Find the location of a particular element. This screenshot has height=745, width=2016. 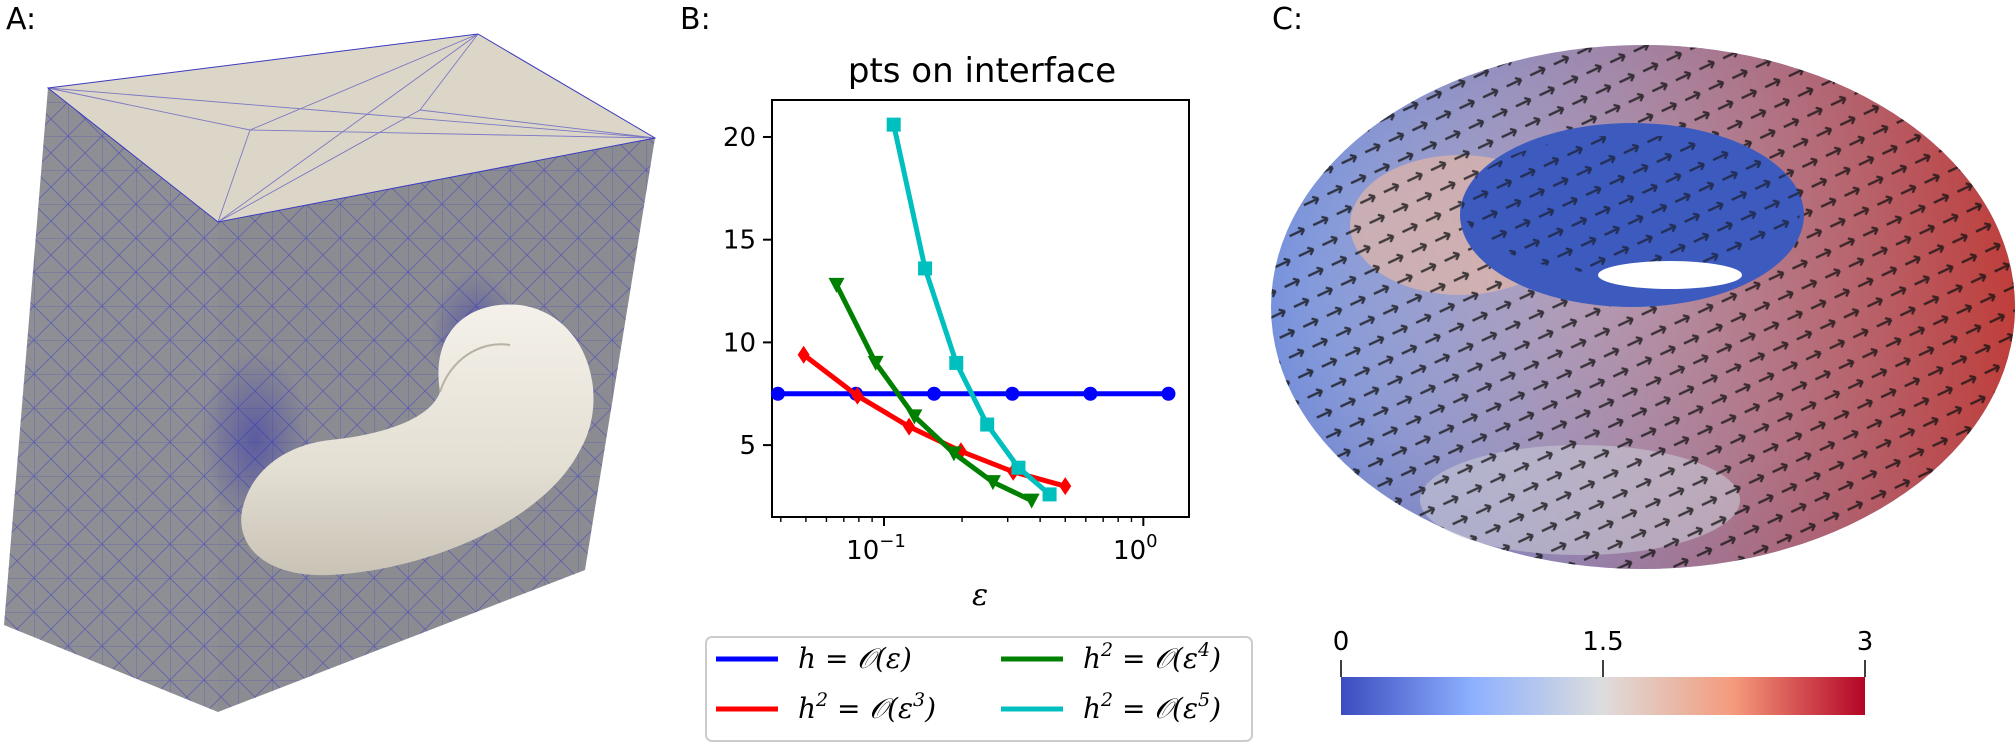

y-tick-label: 15 is located at coordinates (739, 241).